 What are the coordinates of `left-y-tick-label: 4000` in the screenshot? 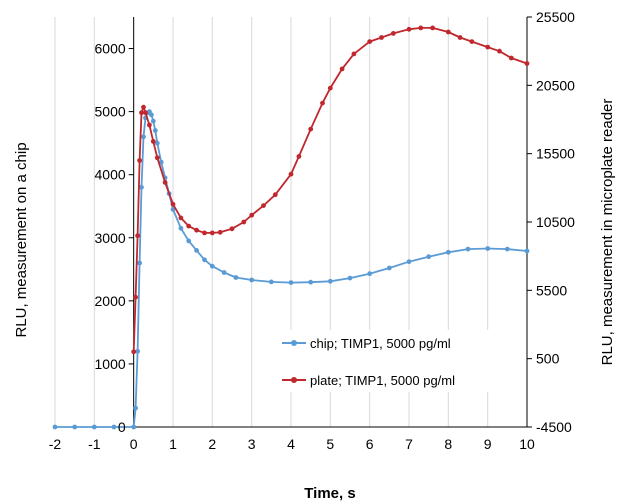 It's located at (110, 175).